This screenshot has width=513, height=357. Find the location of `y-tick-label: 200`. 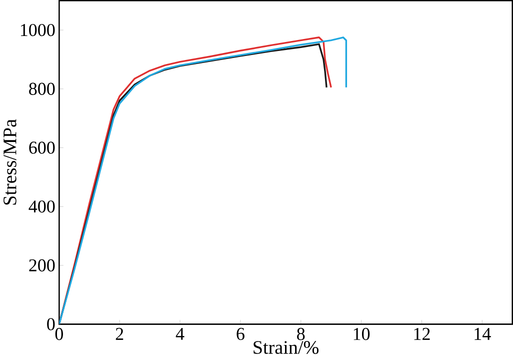

y-tick-label: 200 is located at coordinates (42, 265).